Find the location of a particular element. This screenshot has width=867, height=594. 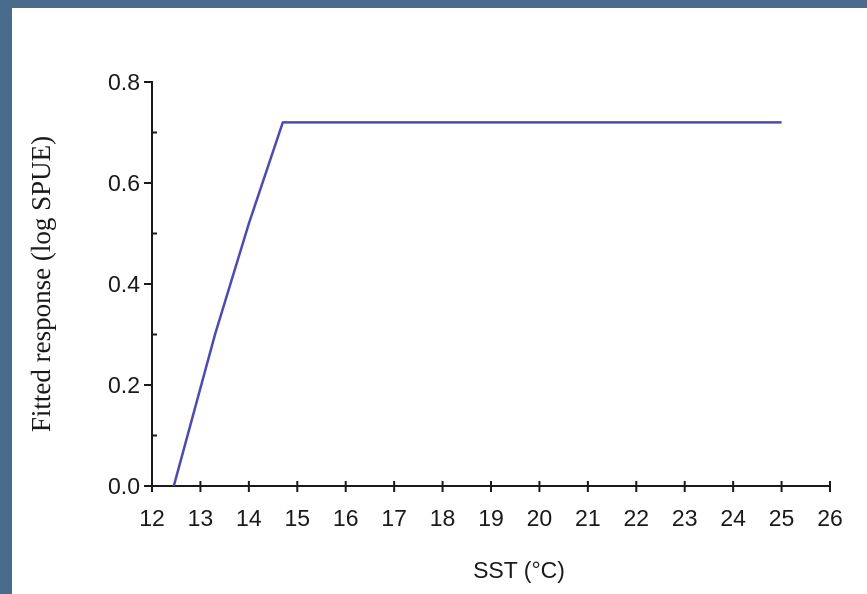

x-tick-label-0: 12 is located at coordinates (152, 518).